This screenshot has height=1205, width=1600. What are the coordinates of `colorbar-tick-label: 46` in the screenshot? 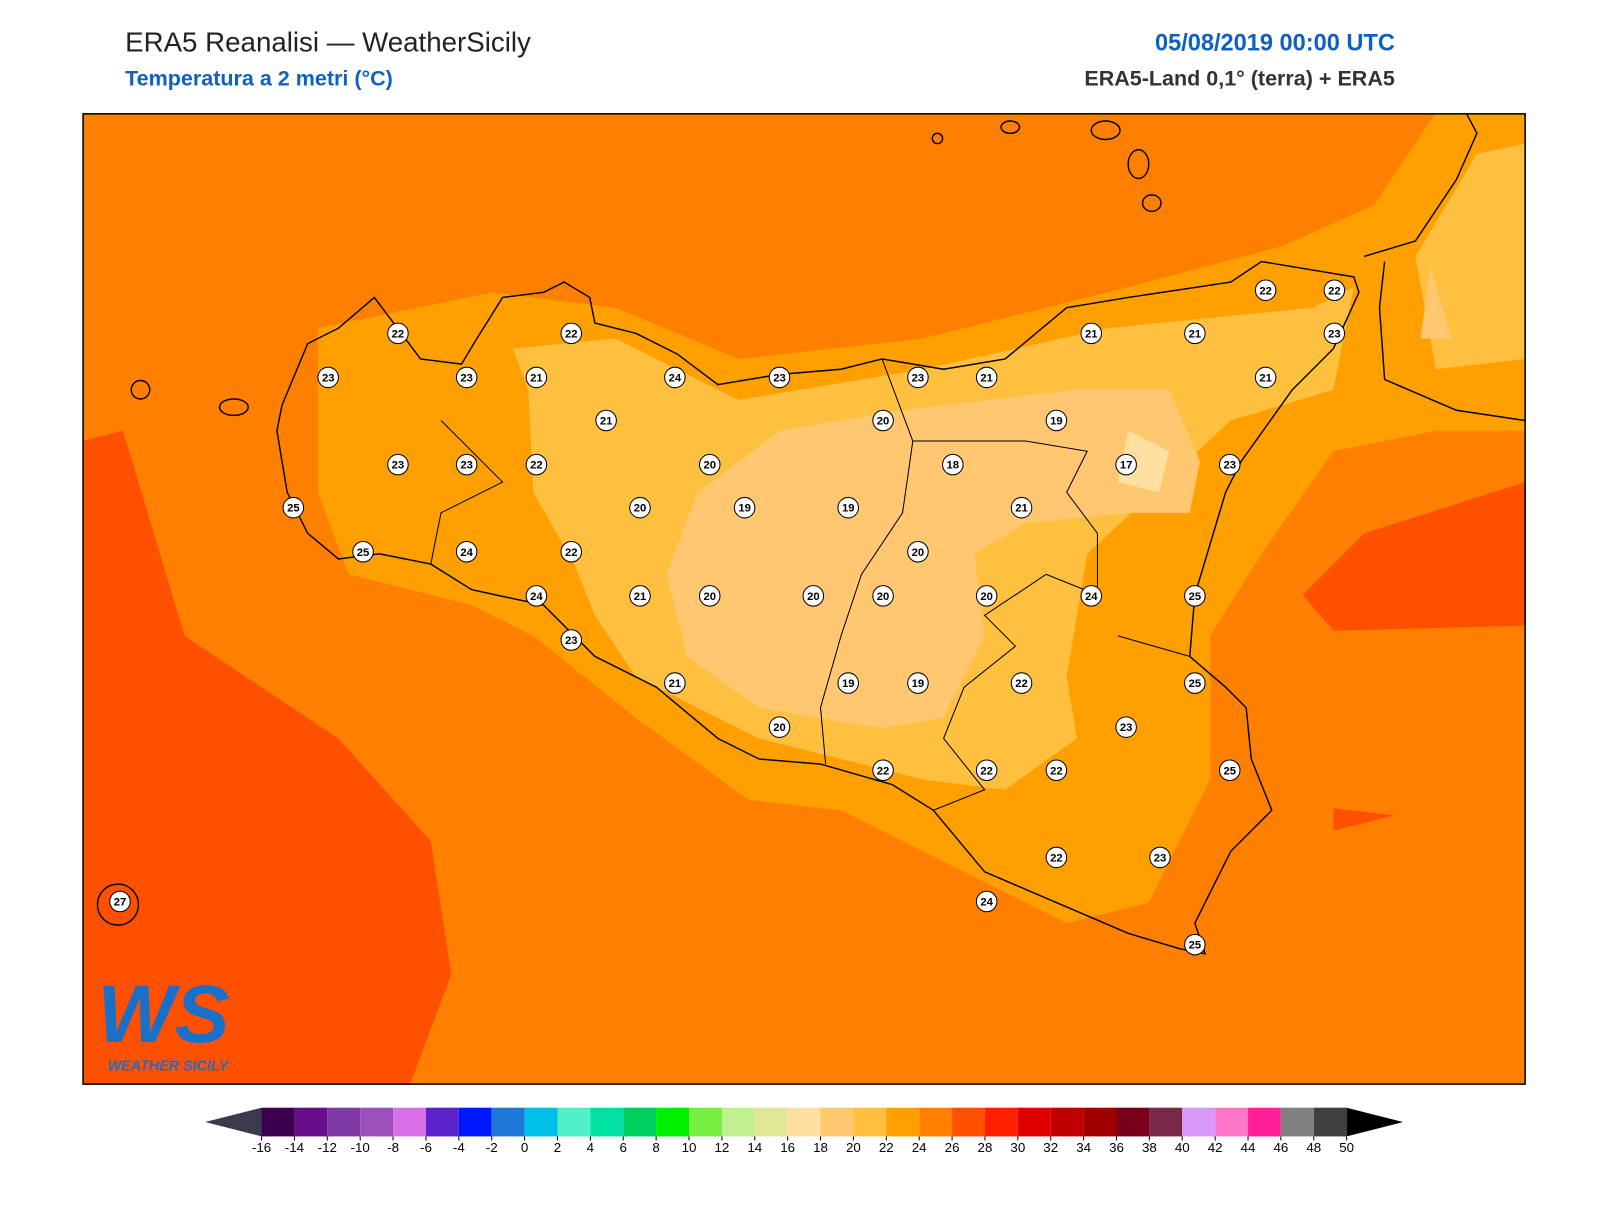 It's located at (1280, 1147).